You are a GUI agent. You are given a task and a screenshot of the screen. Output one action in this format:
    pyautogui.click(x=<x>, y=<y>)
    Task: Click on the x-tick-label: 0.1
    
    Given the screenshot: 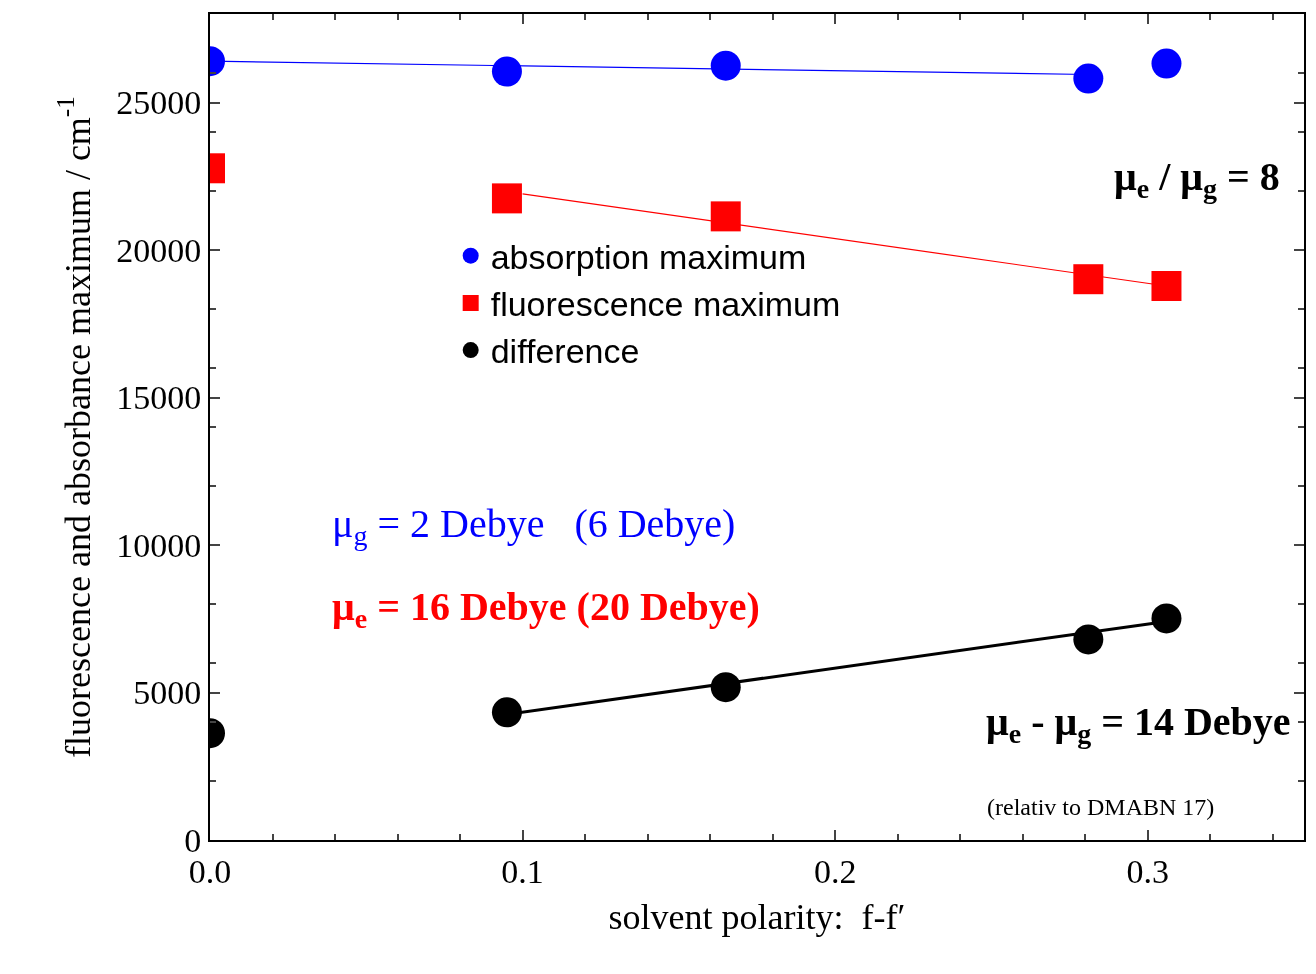 What is the action you would take?
    pyautogui.click(x=522, y=871)
    